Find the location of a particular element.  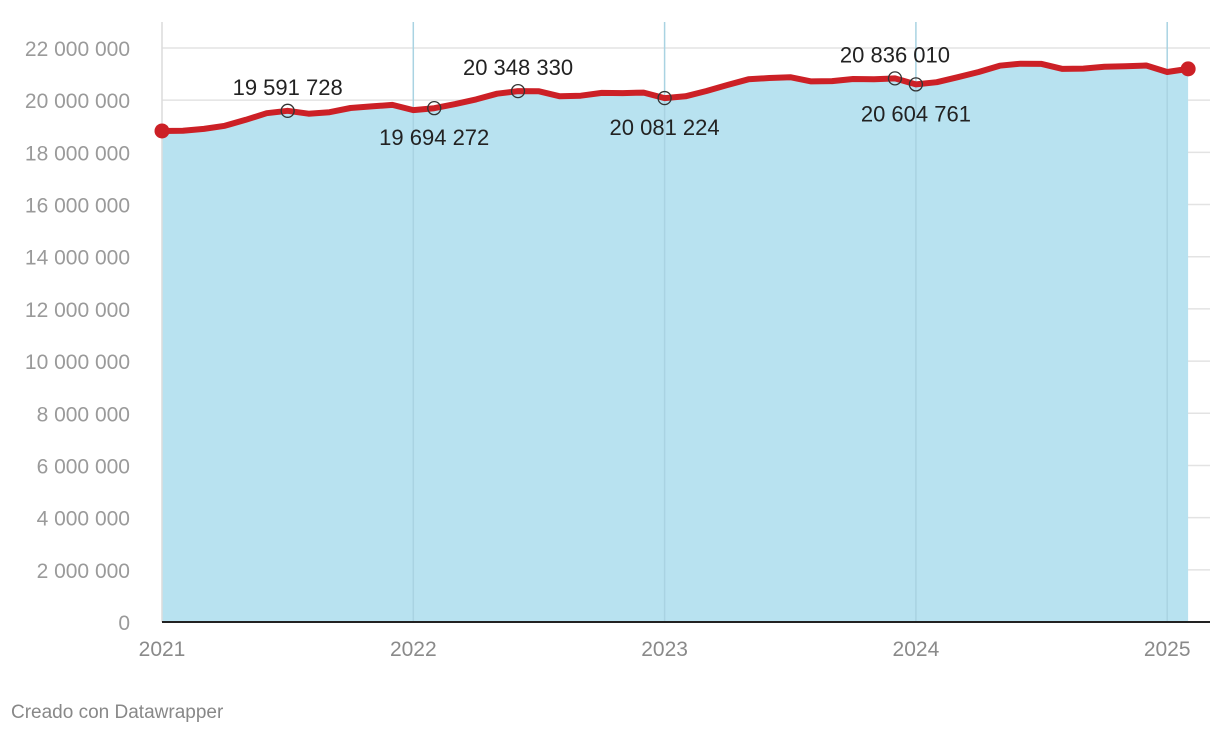

x-axis-ticks: 2021 2022 2023 2024 2025 is located at coordinates (665, 649).